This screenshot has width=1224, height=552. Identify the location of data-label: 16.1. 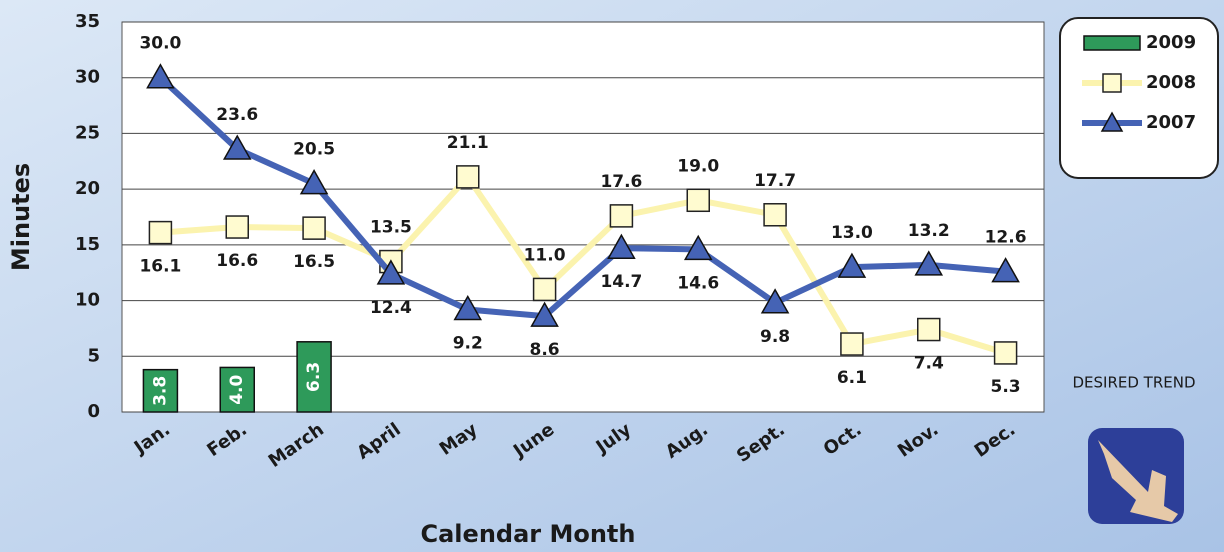
(160, 267).